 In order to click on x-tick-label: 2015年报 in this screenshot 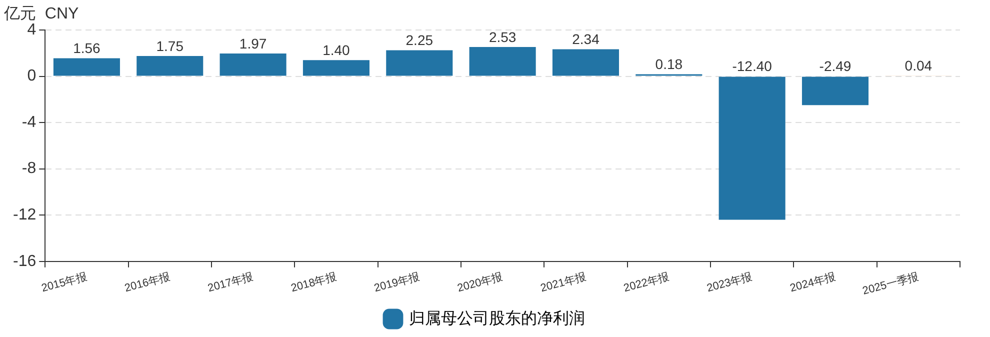, I will do `click(64, 282)`.